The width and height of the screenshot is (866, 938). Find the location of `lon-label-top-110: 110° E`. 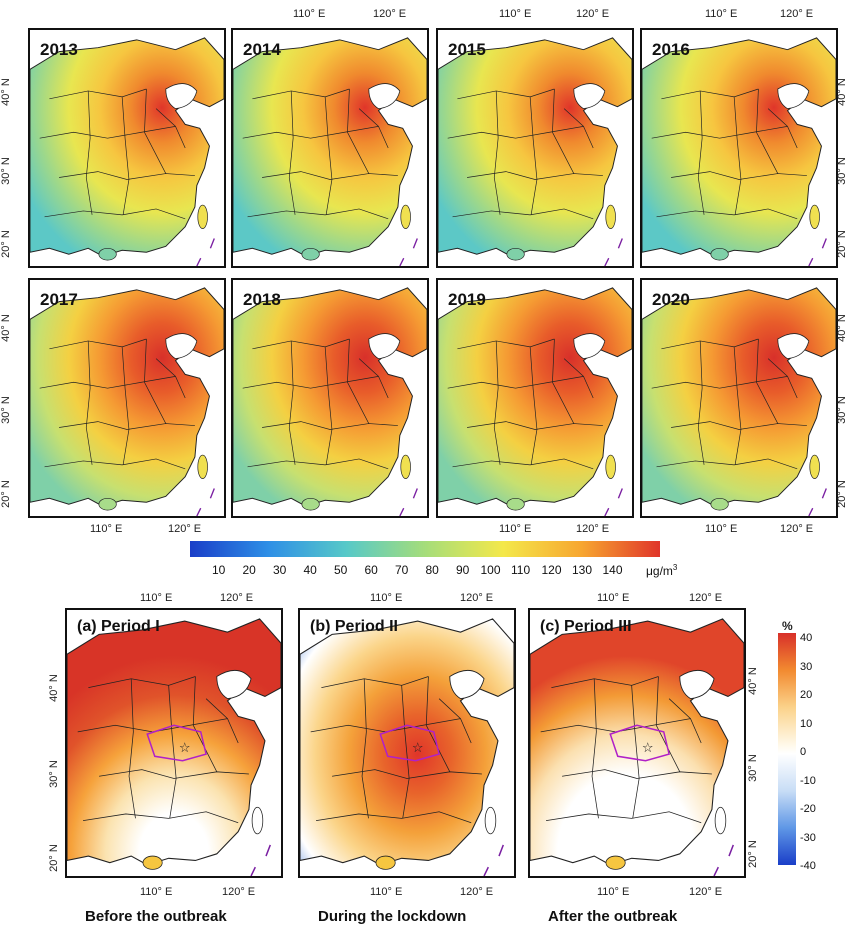

lon-label-top-110: 110° E is located at coordinates (309, 14).